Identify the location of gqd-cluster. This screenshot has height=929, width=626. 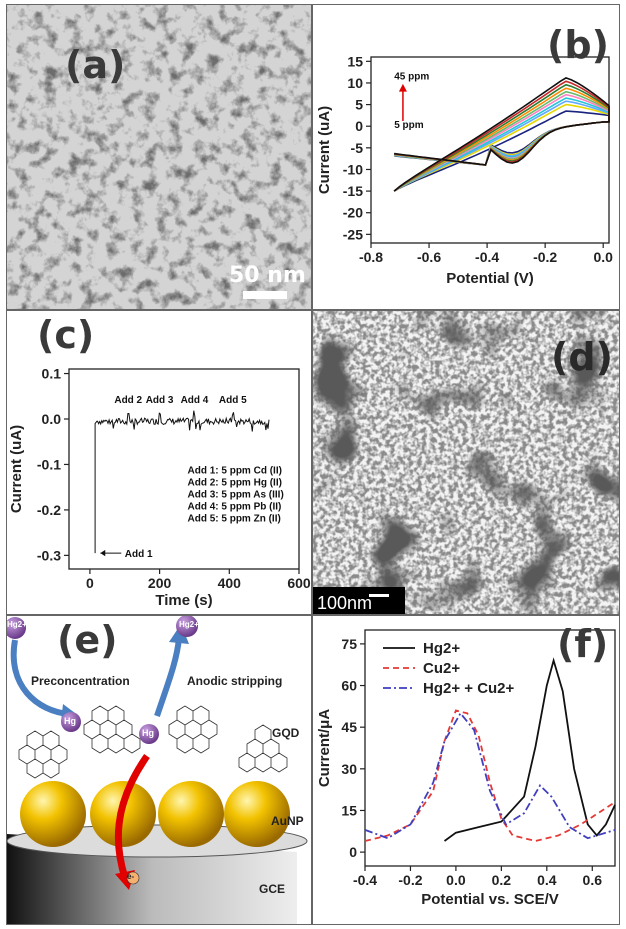
(153, 742).